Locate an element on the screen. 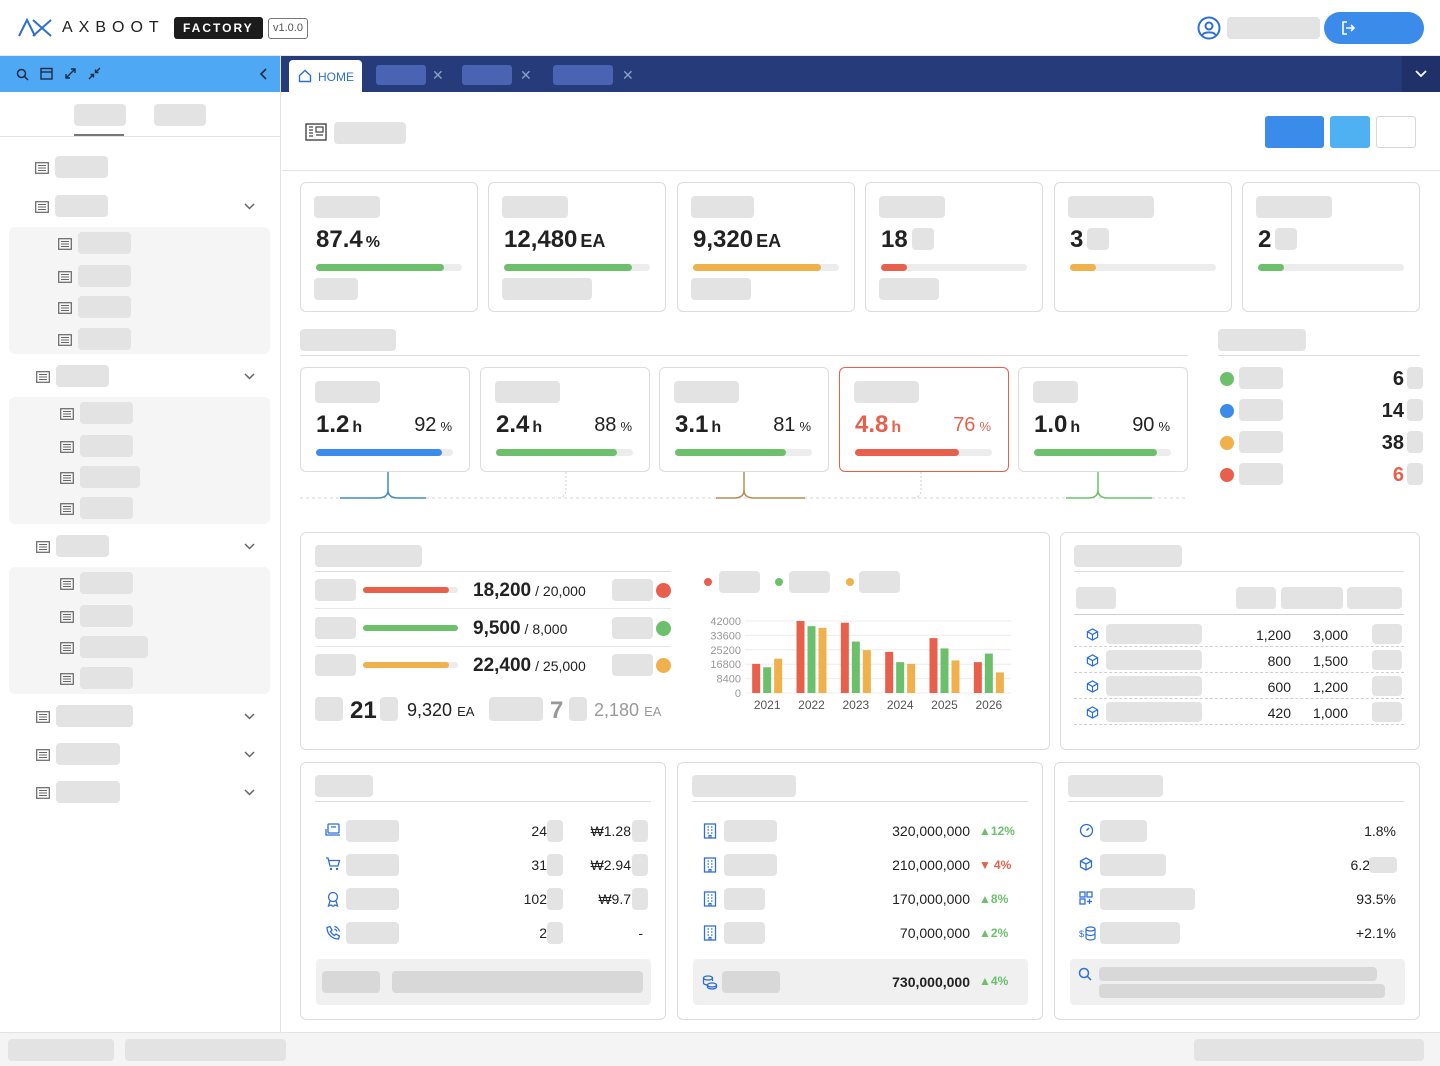  primary-action-button is located at coordinates (1294, 132).